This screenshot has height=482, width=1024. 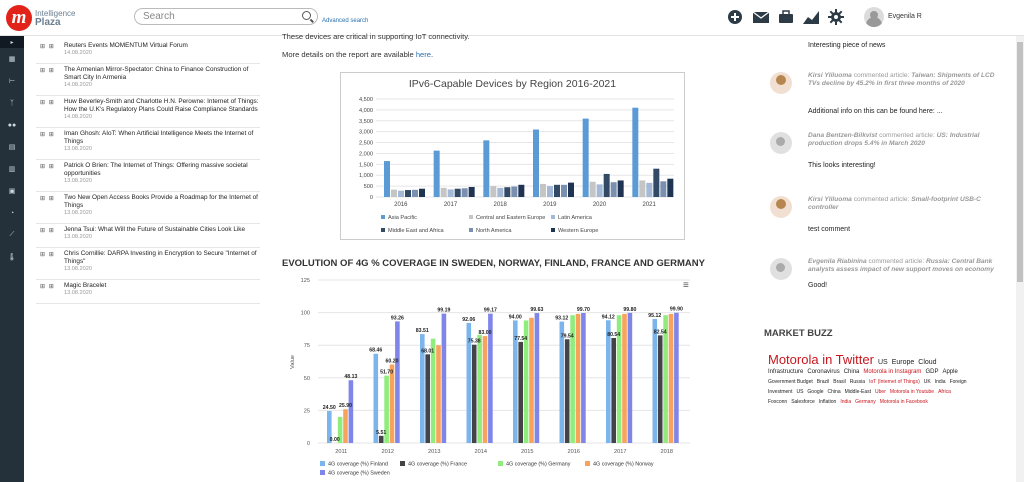 I want to click on tag-cloud-word: Brazil, so click(x=823, y=382).